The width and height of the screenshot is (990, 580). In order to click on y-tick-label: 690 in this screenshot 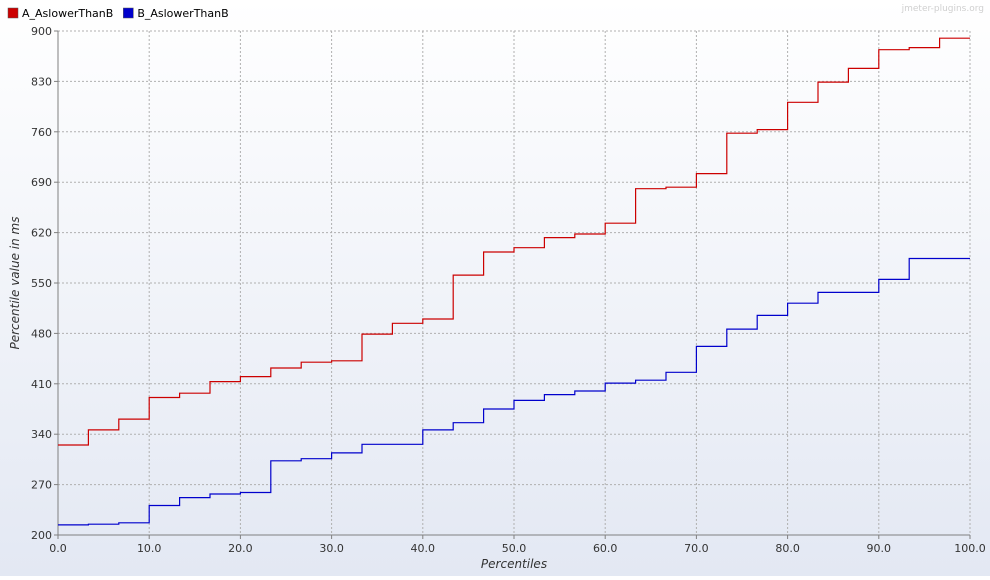, I will do `click(41, 182)`.